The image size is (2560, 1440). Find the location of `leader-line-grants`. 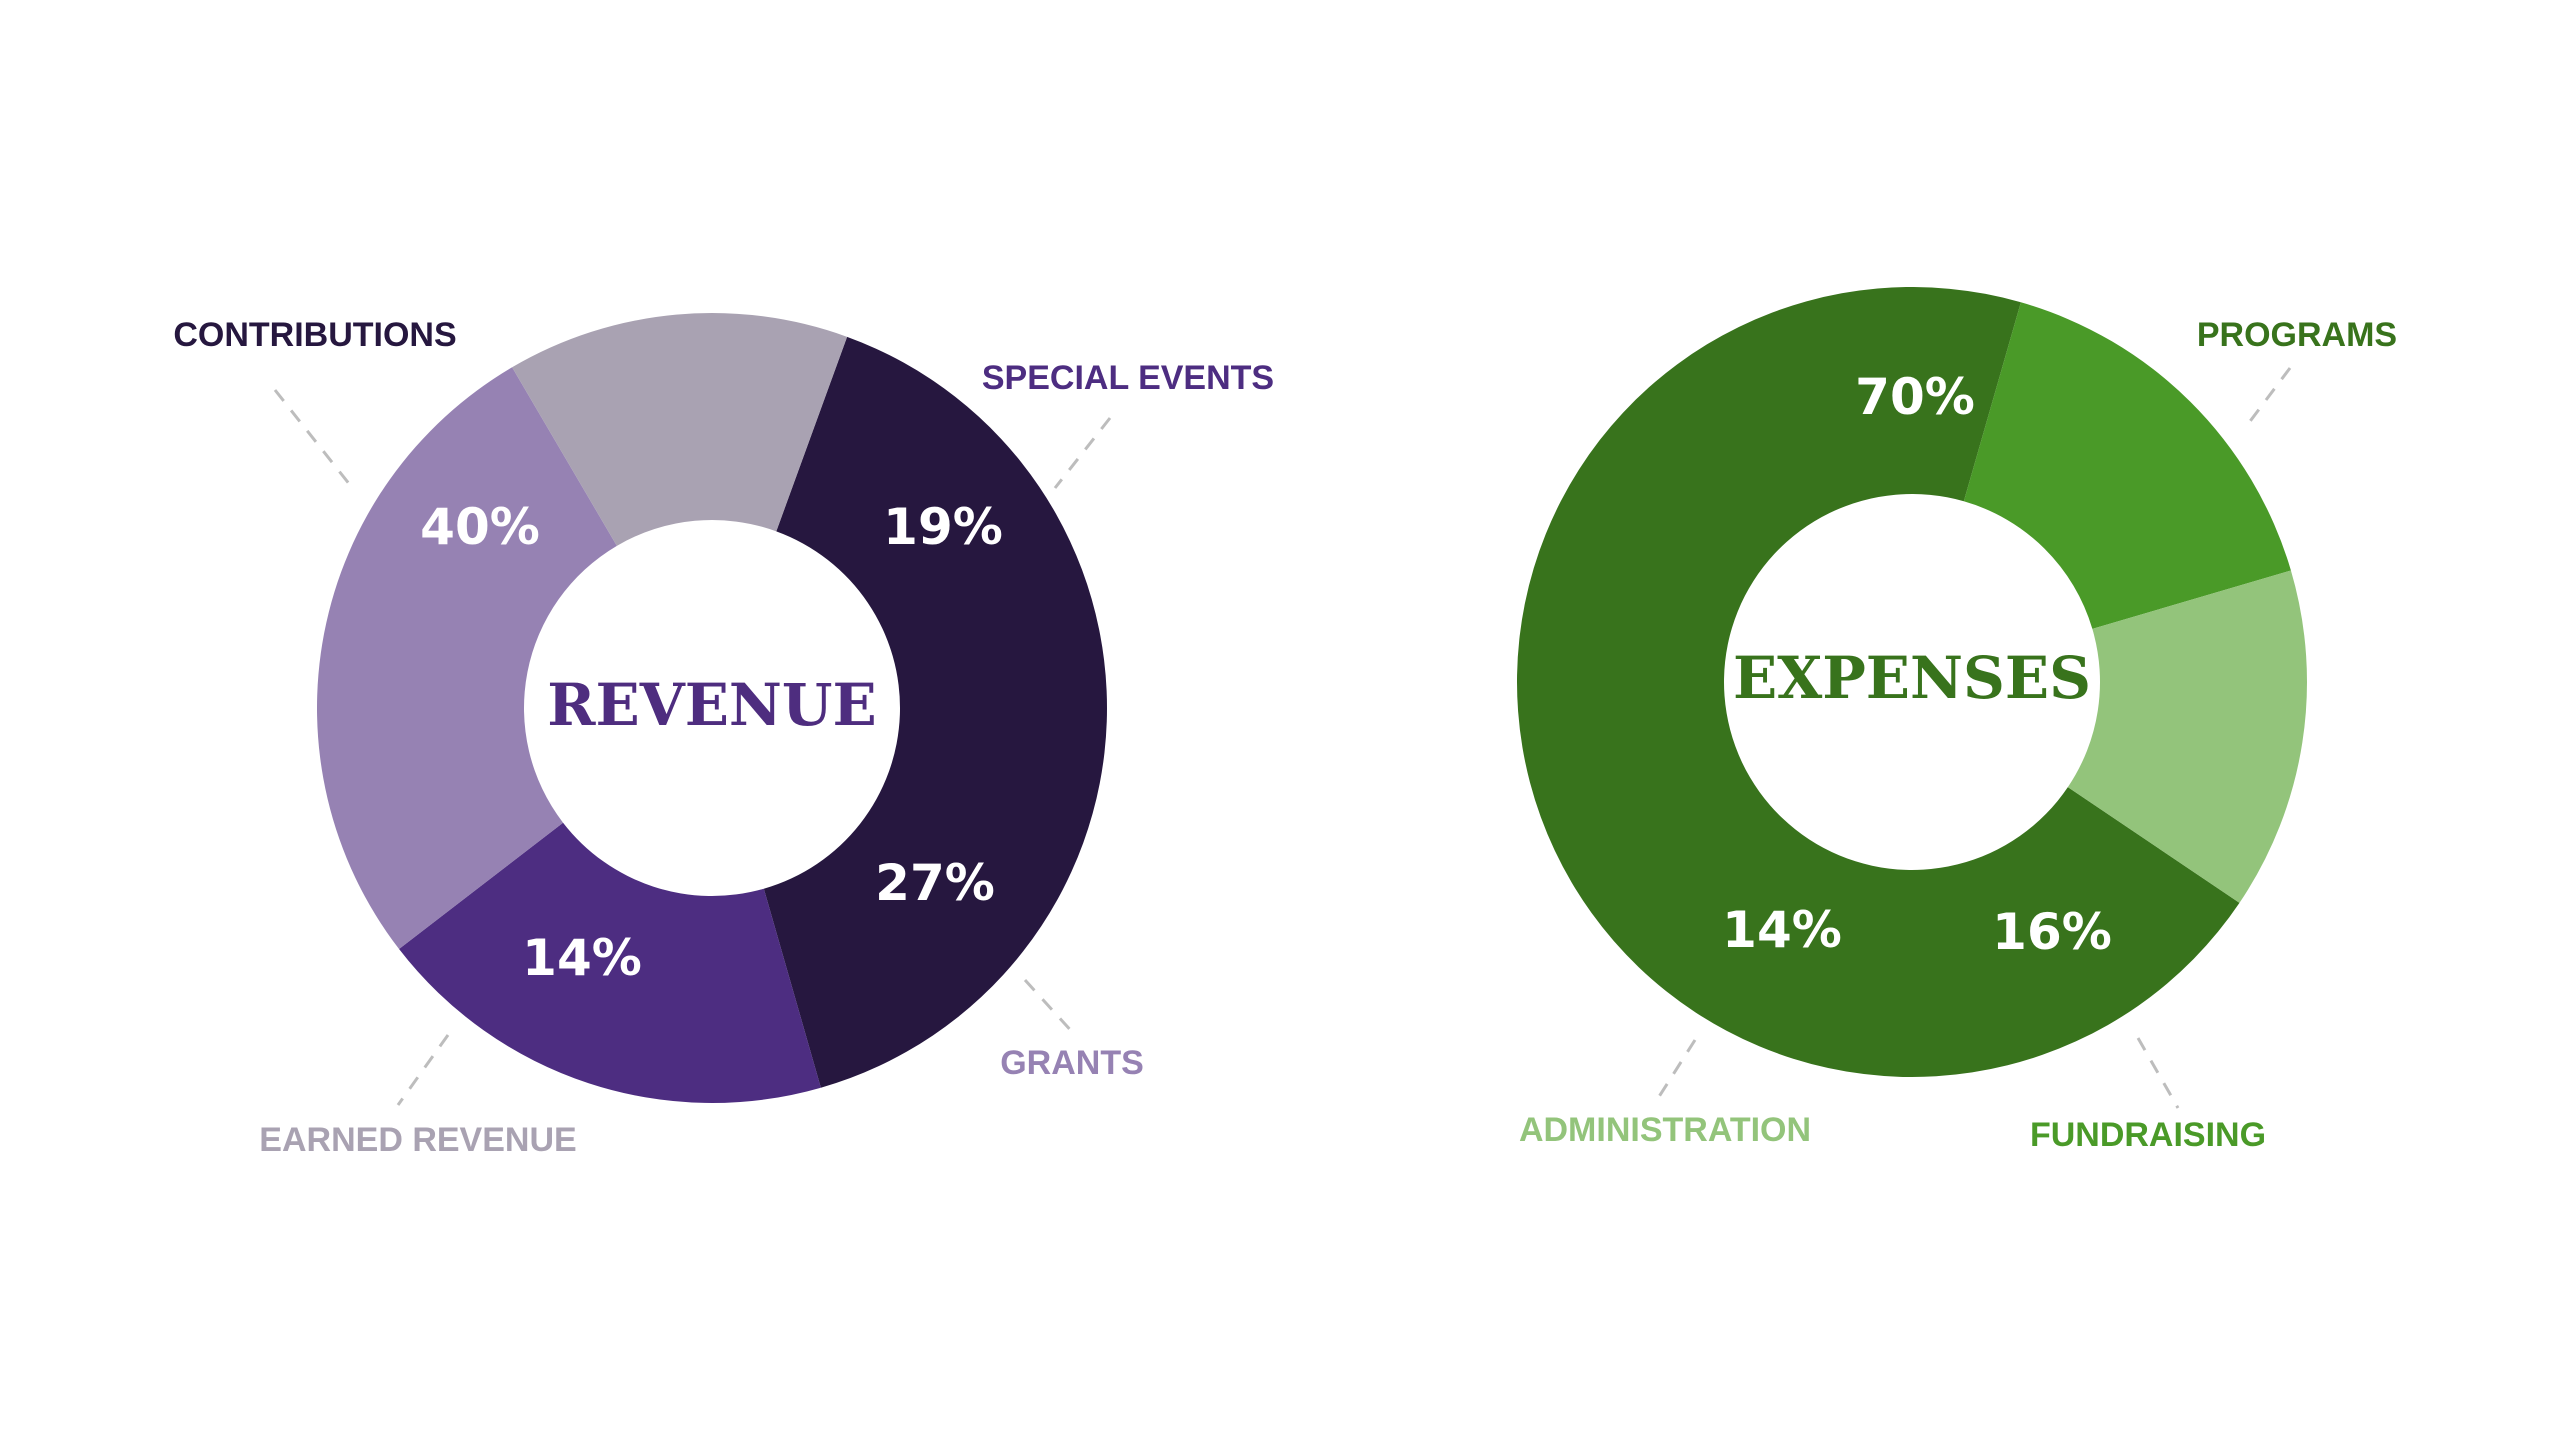

leader-line-grants is located at coordinates (1050, 1007).